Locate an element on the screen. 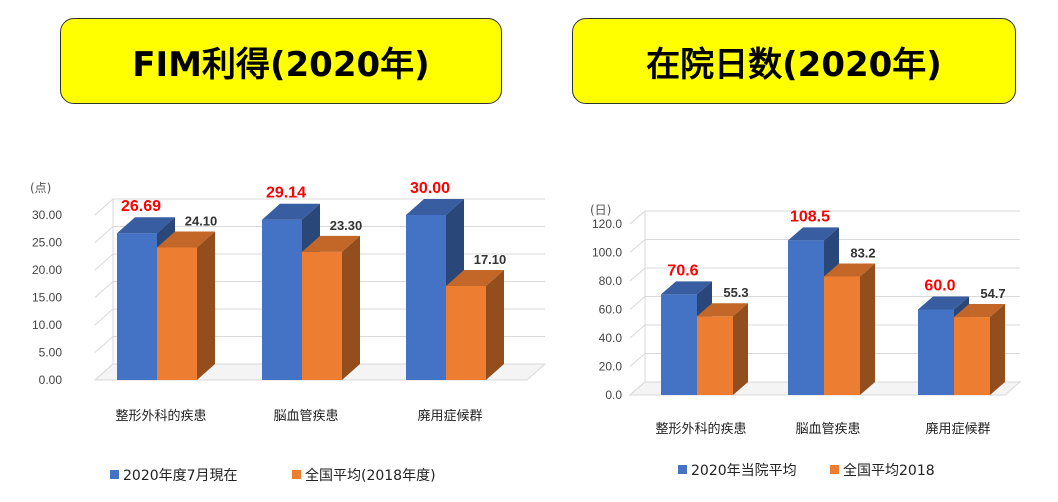 The image size is (1058, 502). legend-label: 2020年当院平均 is located at coordinates (744, 471).